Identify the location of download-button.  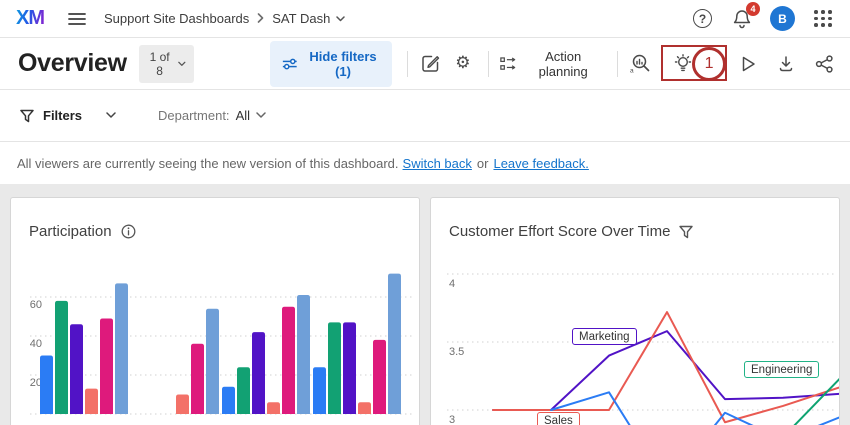
(786, 64).